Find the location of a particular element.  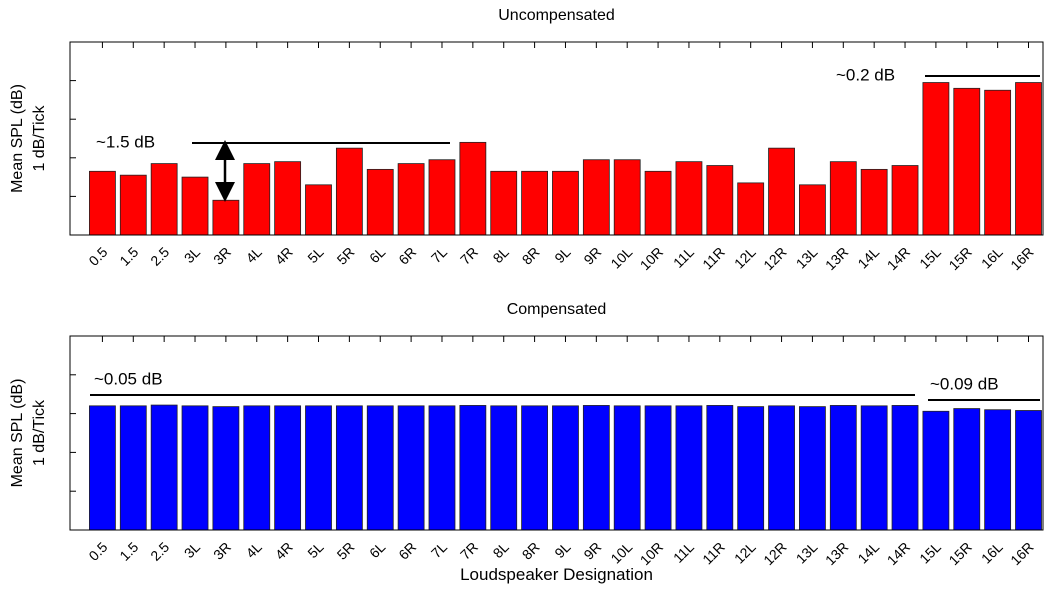

x-tick-label: 4L is located at coordinates (254, 550).